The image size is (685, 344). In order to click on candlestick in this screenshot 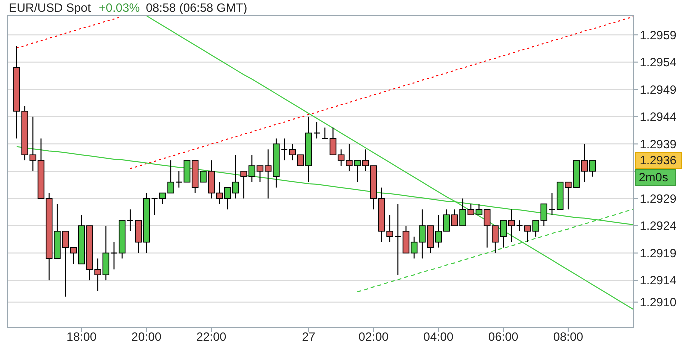, I will do `click(325, 133)`.